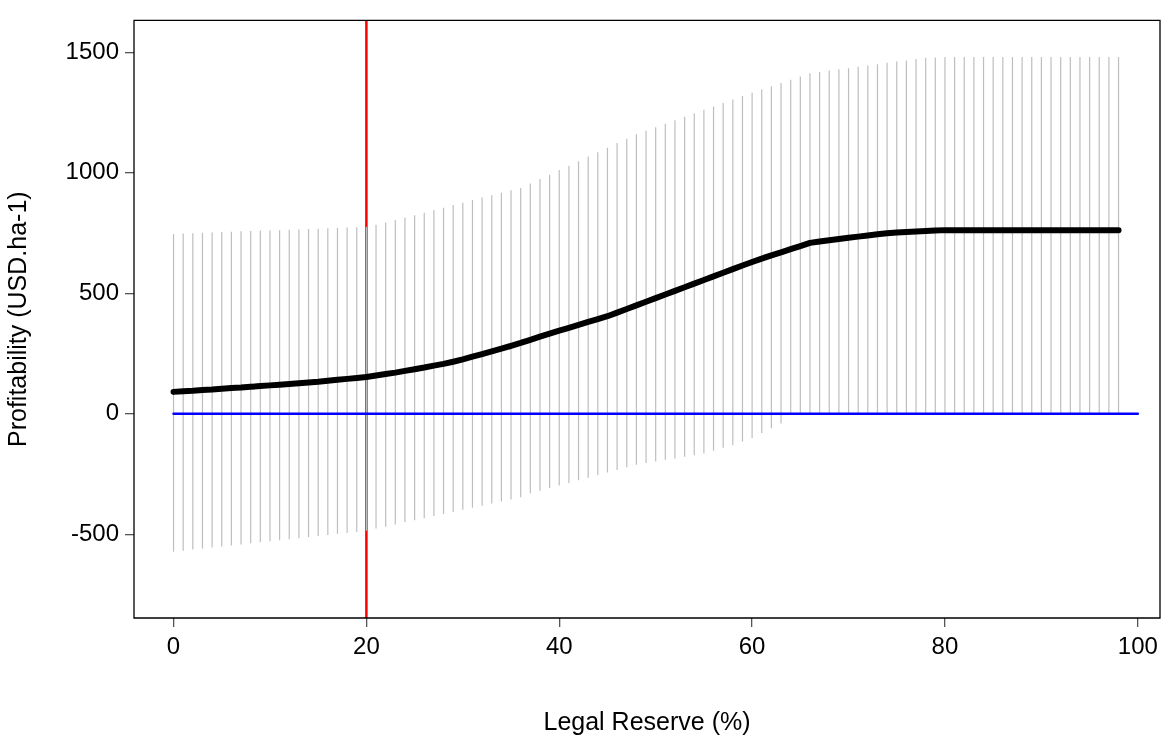 This screenshot has width=1175, height=742. What do you see at coordinates (945, 646) in the screenshot?
I see `x-tick-label: 80` at bounding box center [945, 646].